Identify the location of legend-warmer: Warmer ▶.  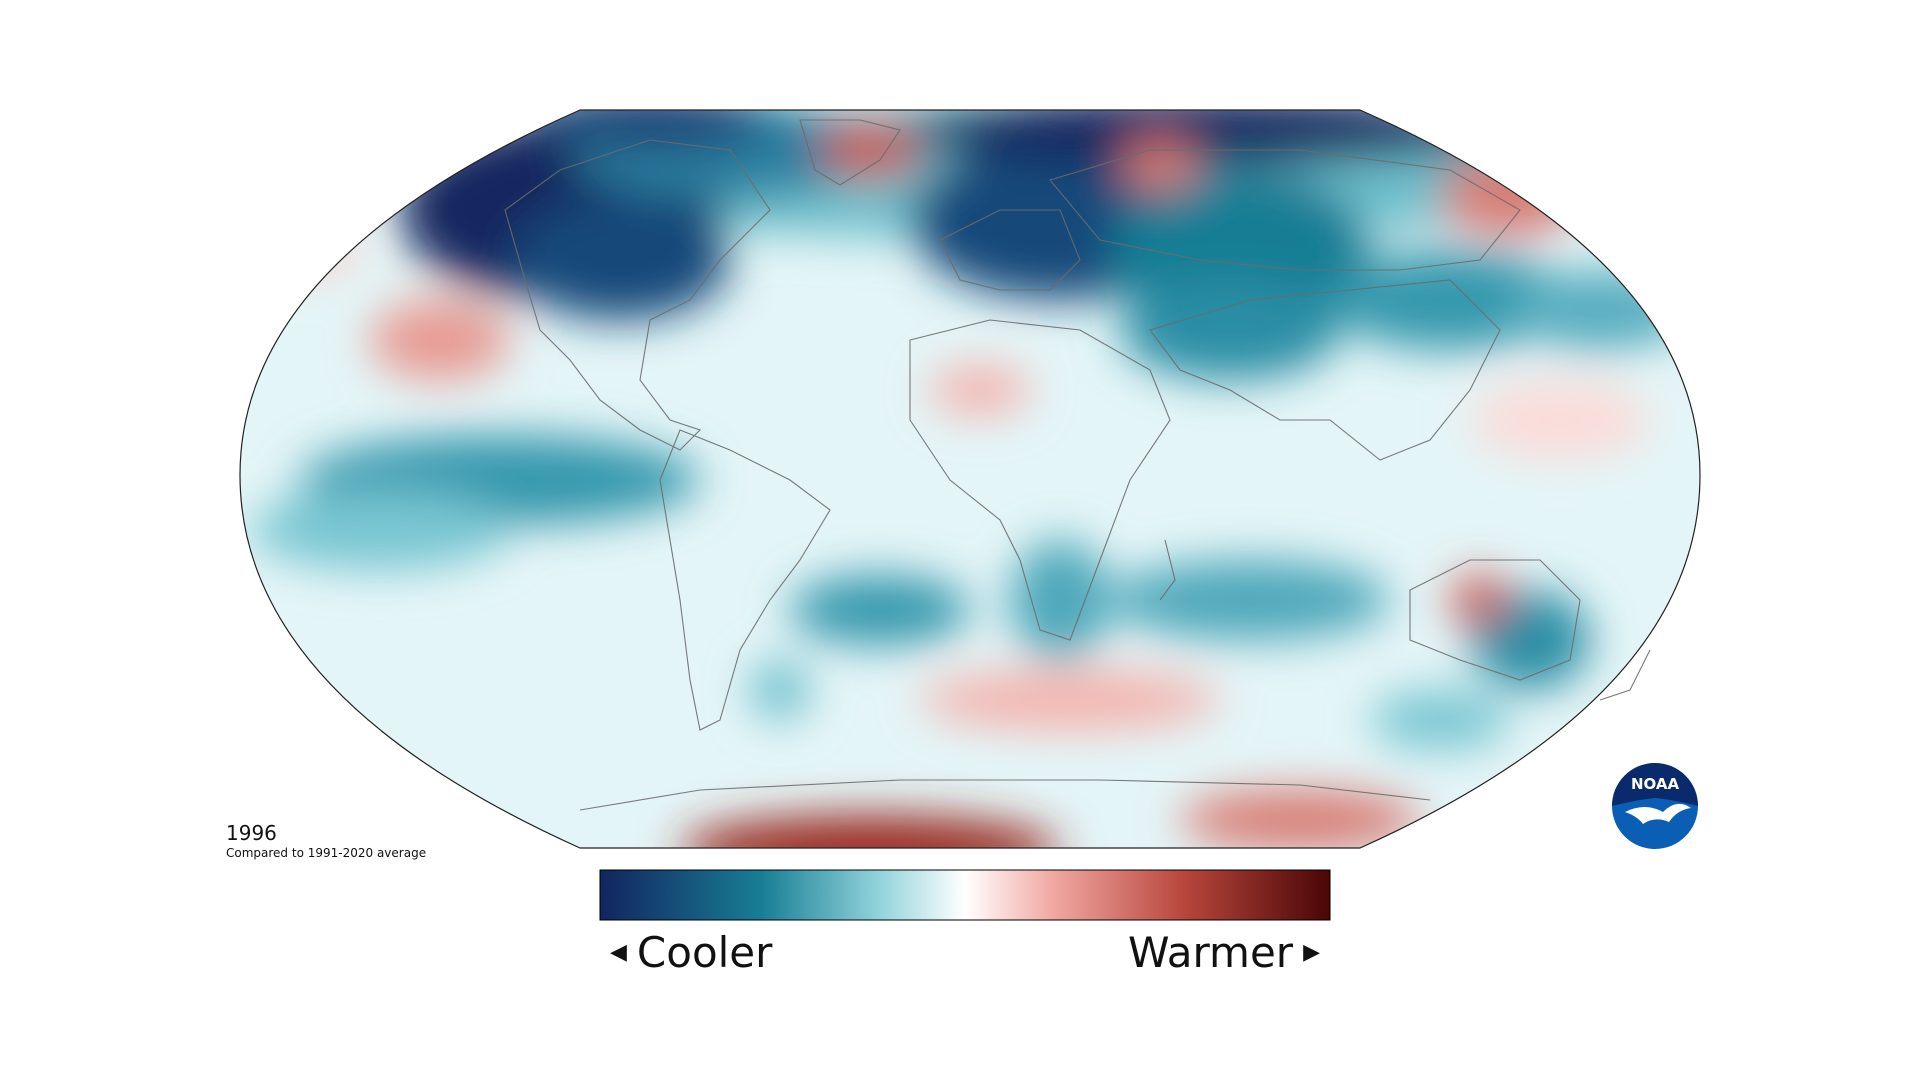
(1228, 952).